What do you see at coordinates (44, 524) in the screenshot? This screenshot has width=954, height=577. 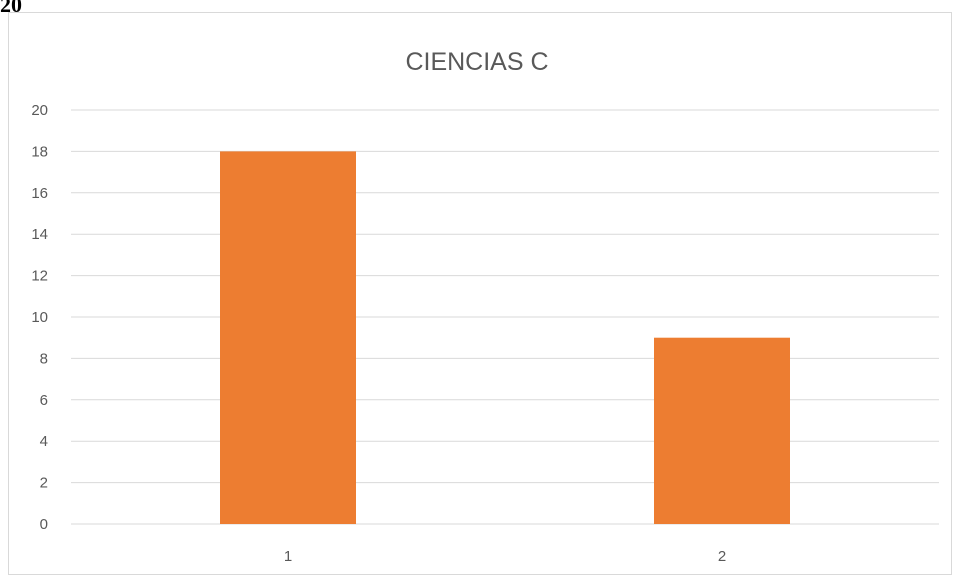 I see `y-tick-label: 0` at bounding box center [44, 524].